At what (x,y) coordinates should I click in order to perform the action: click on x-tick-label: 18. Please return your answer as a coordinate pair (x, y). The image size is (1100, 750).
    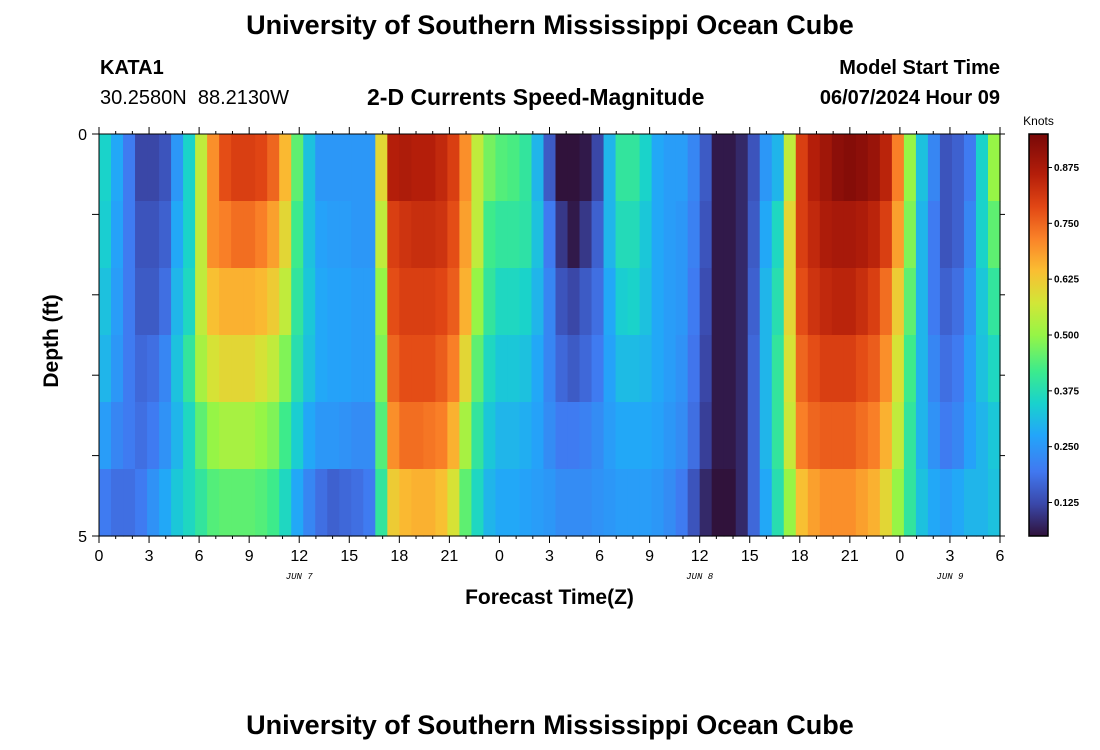
    Looking at the image, I should click on (399, 556).